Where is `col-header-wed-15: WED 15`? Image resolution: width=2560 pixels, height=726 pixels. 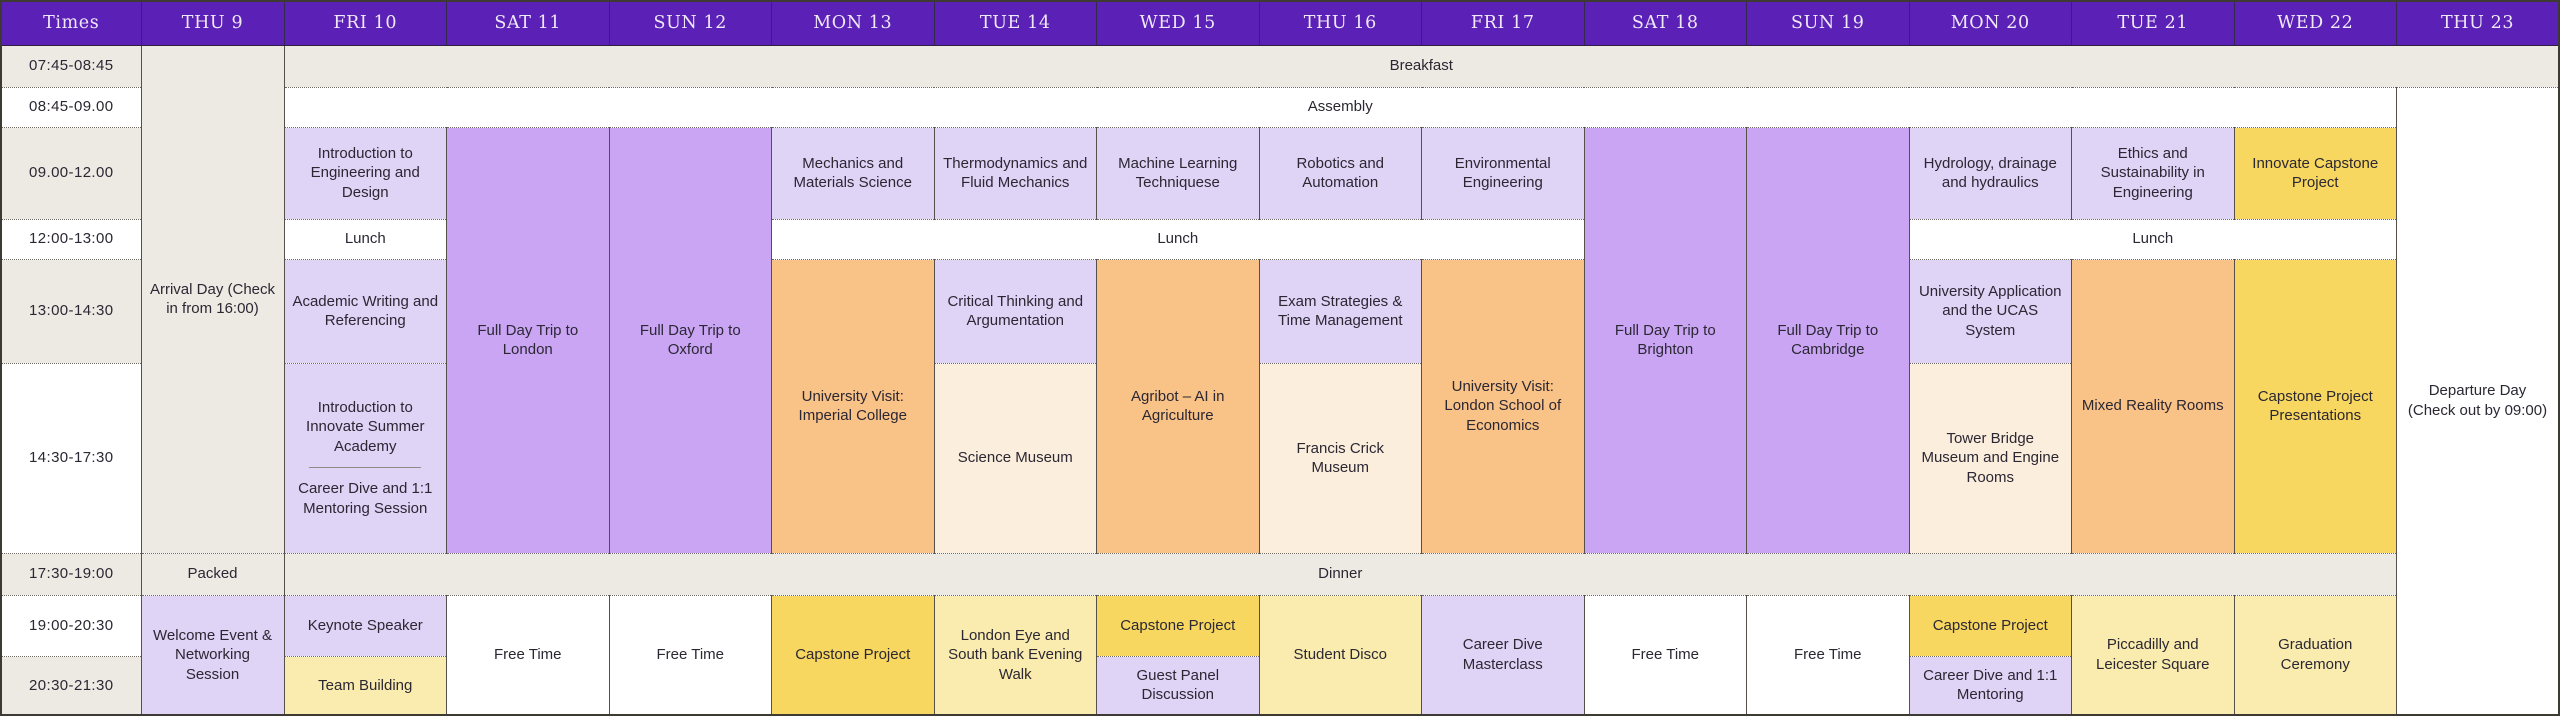
col-header-wed-15: WED 15 is located at coordinates (1178, 23).